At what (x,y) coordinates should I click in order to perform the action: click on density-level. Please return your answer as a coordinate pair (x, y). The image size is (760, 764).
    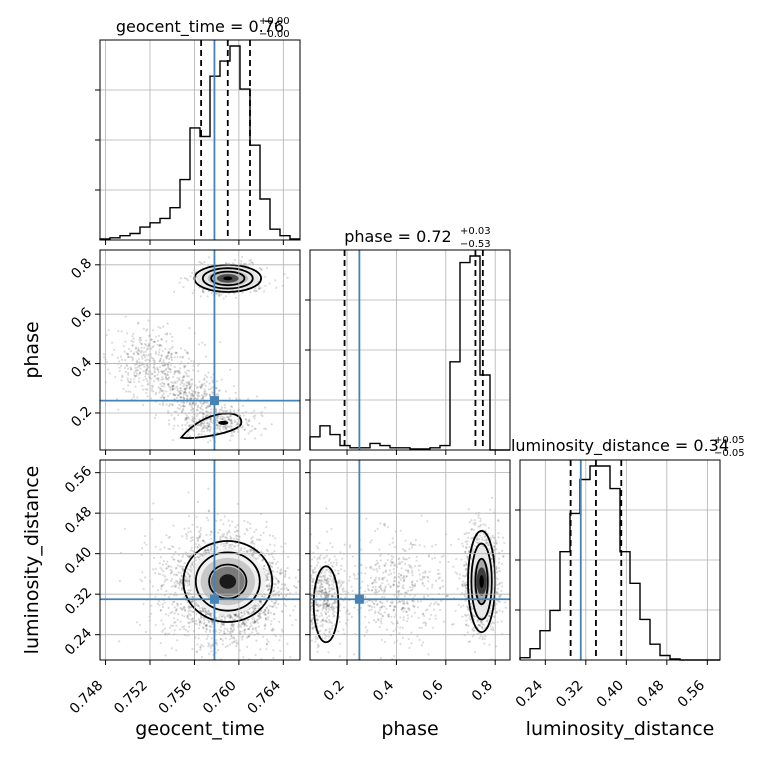
    Looking at the image, I should click on (228, 581).